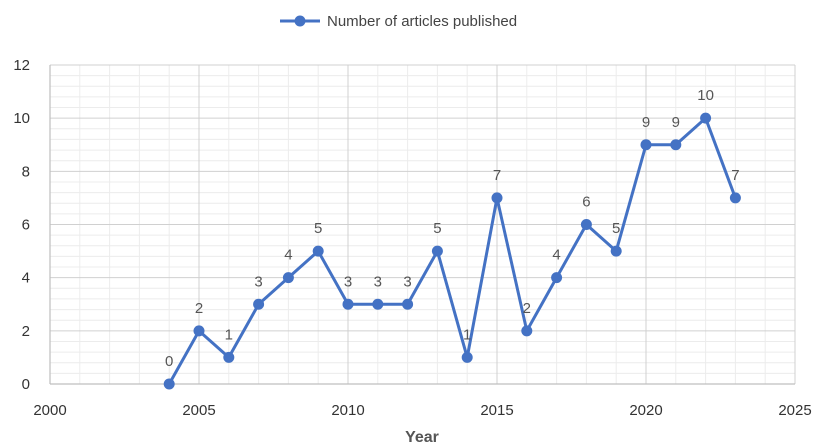 Image resolution: width=820 pixels, height=448 pixels. I want to click on y-tick-label: 6, so click(26, 225).